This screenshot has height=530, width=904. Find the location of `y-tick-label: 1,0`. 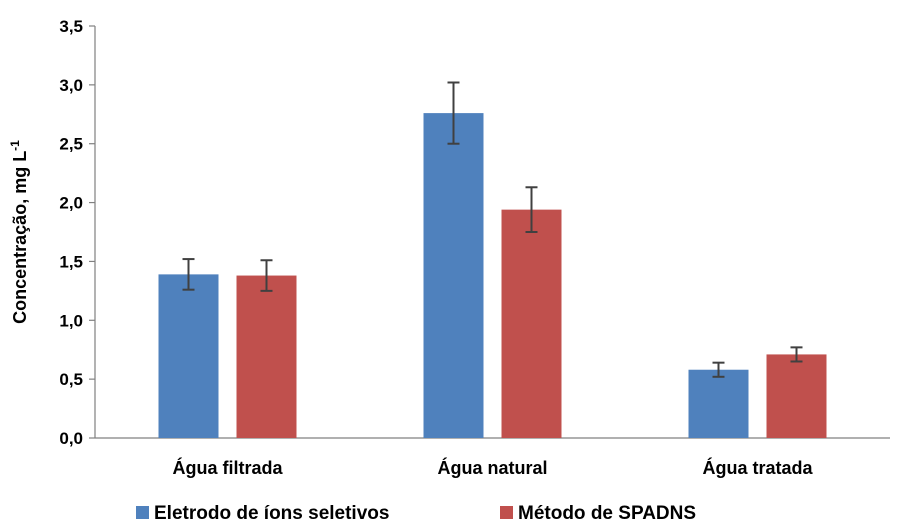

y-tick-label: 1,0 is located at coordinates (71, 320).